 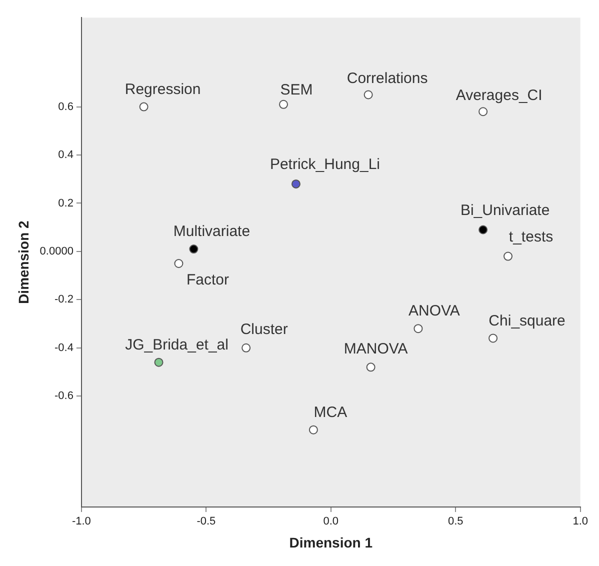 What do you see at coordinates (81, 522) in the screenshot?
I see `x-tick-label: -1.0` at bounding box center [81, 522].